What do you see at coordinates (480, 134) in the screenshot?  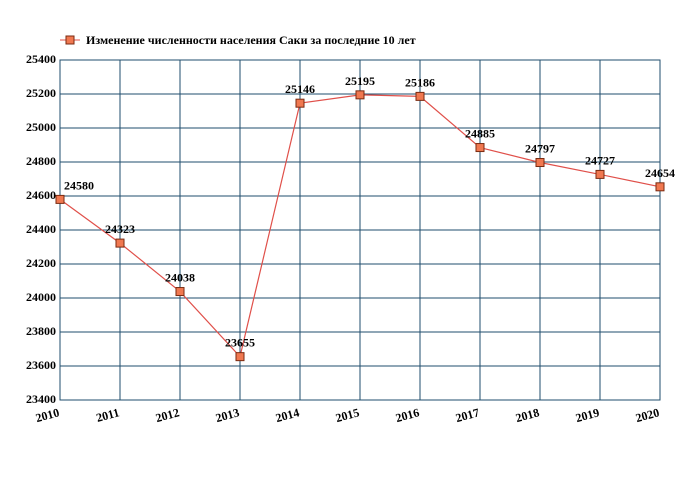 I see `data-label: 24885` at bounding box center [480, 134].